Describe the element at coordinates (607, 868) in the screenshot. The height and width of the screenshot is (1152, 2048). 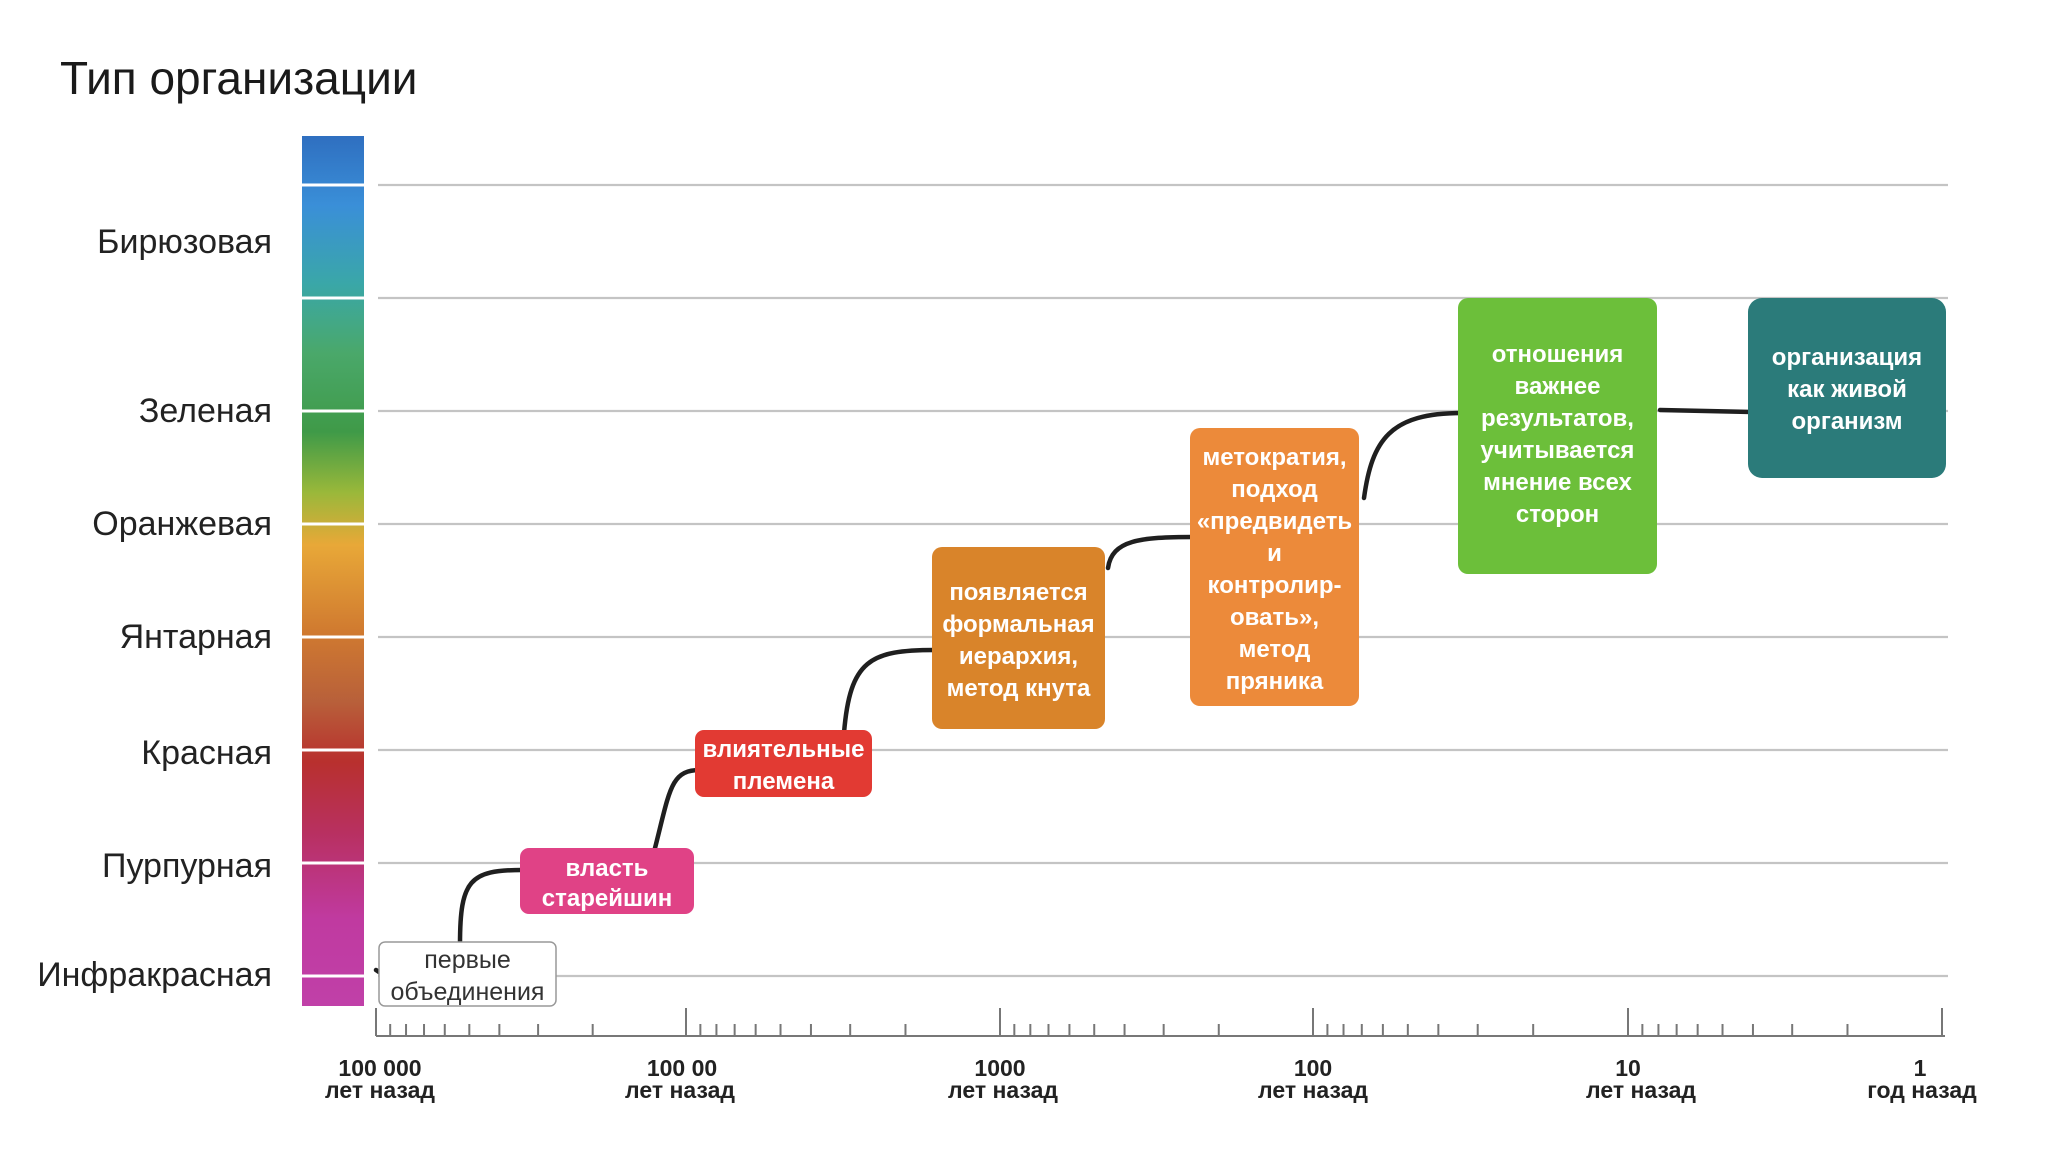
I see `stage-text-line: власть` at that location.